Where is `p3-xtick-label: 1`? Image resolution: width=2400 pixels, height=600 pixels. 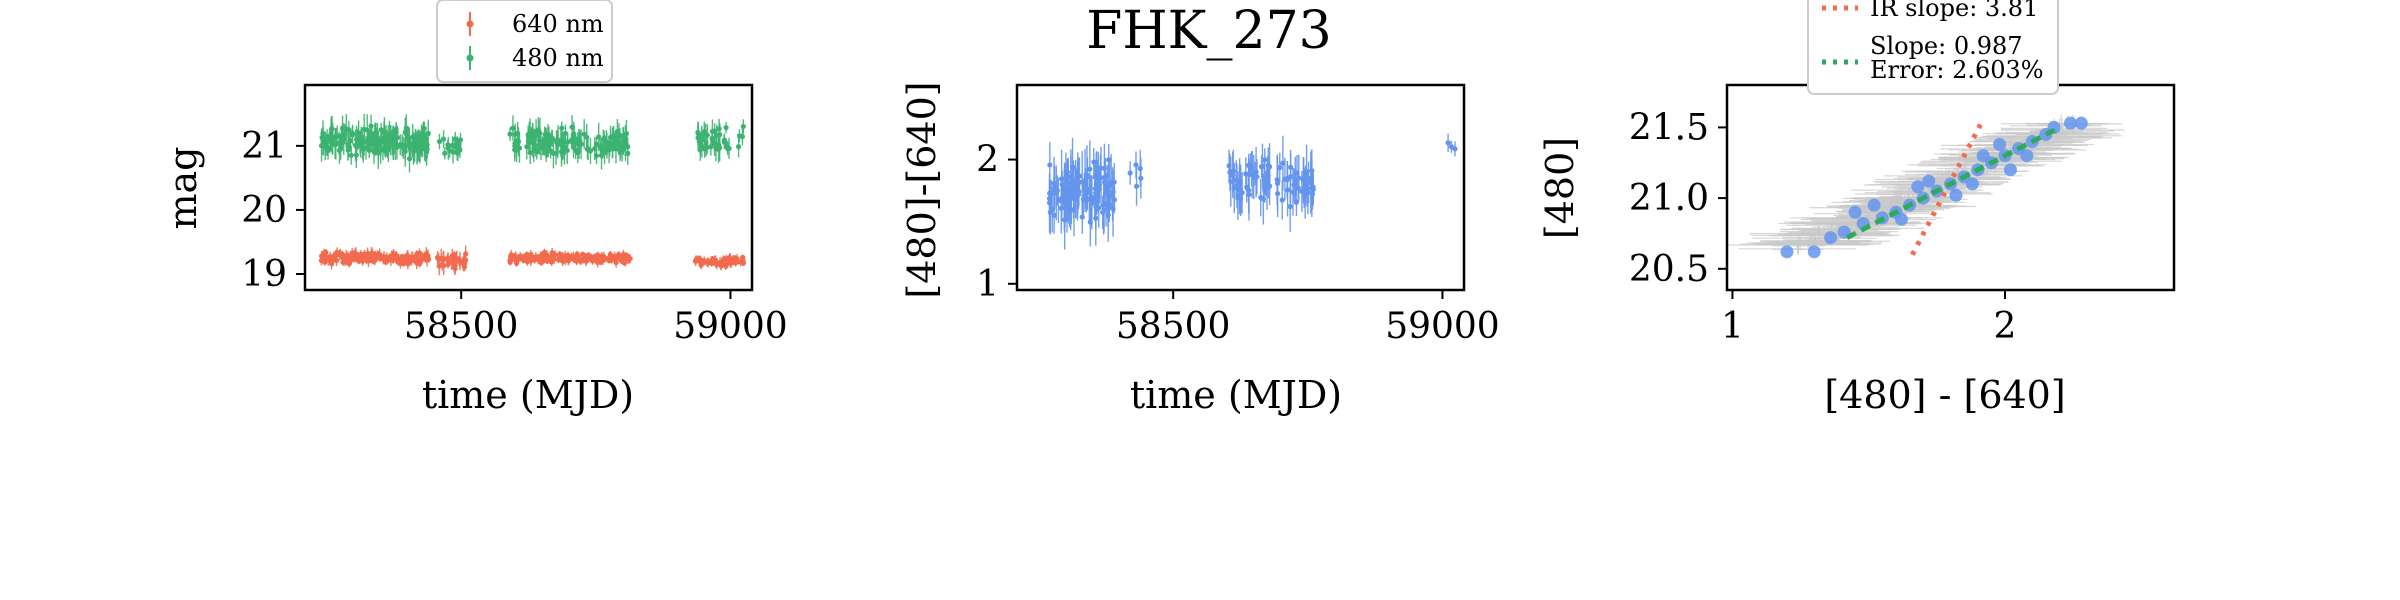
p3-xtick-label: 1 is located at coordinates (1732, 326).